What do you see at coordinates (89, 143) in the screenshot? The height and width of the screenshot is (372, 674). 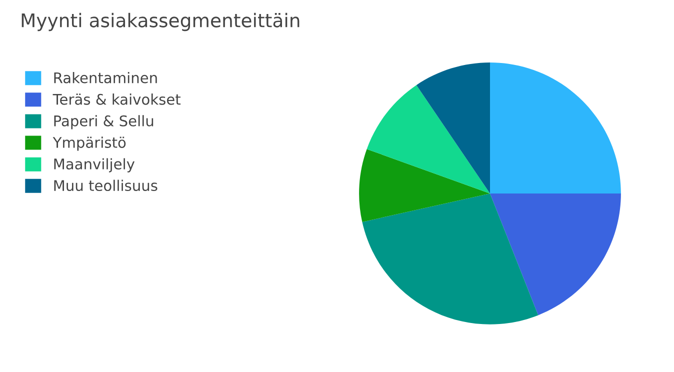 I see `legend-label: Ympäristö` at bounding box center [89, 143].